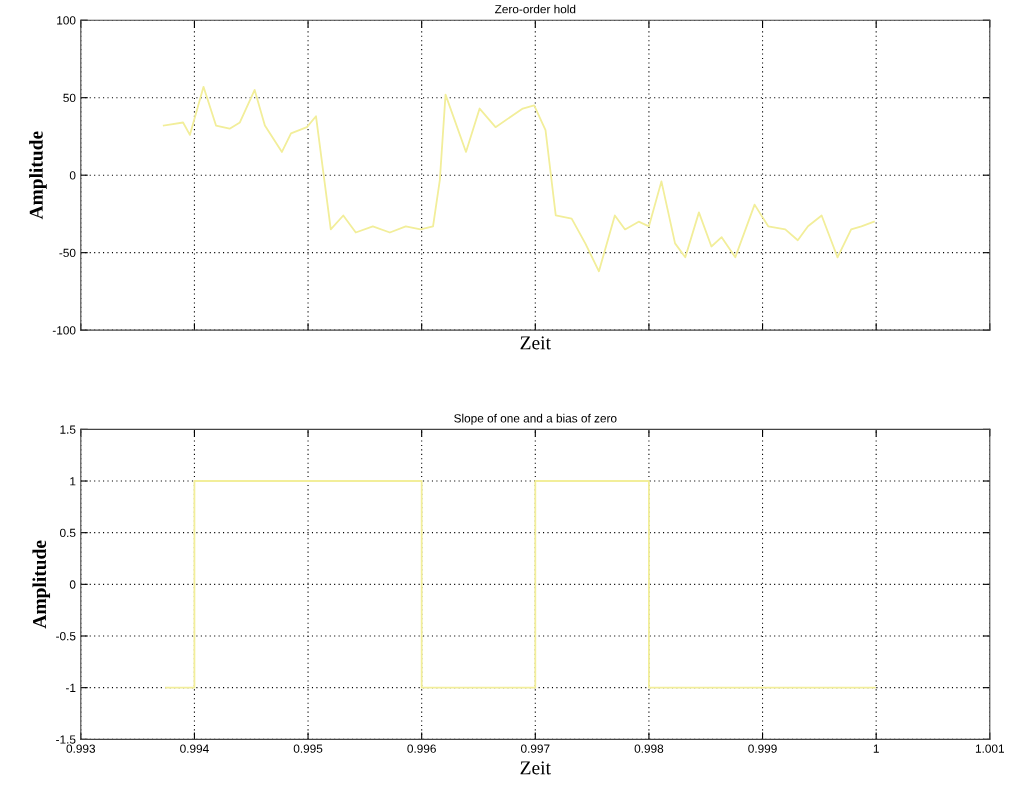  Describe the element at coordinates (535, 9) in the screenshot. I see `chart-title: Zero-order hold` at that location.